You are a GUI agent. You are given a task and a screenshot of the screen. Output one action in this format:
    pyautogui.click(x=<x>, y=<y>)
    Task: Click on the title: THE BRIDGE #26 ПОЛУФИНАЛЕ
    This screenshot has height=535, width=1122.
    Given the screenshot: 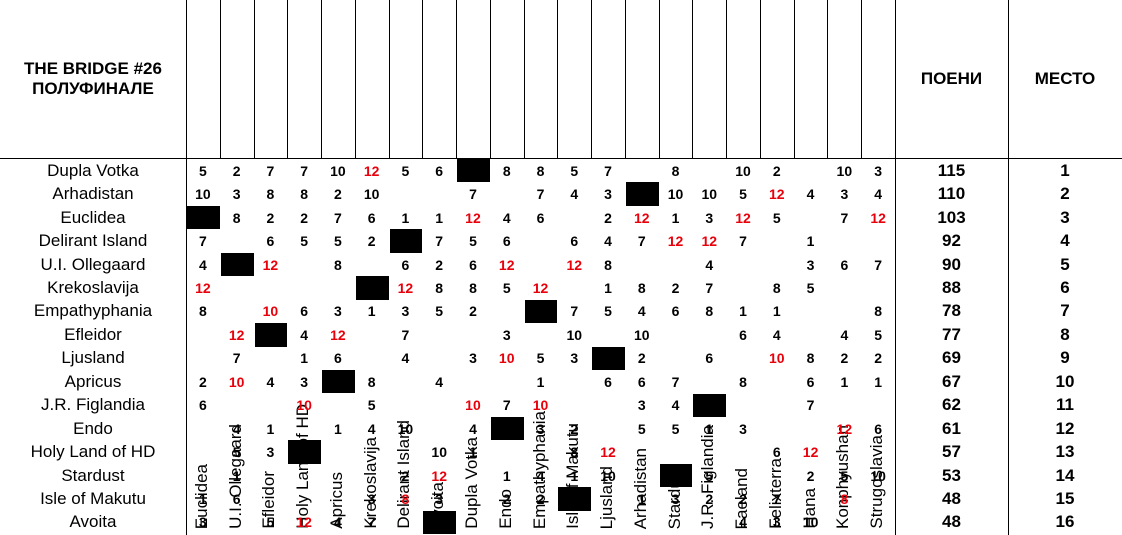 What is the action you would take?
    pyautogui.click(x=93, y=79)
    